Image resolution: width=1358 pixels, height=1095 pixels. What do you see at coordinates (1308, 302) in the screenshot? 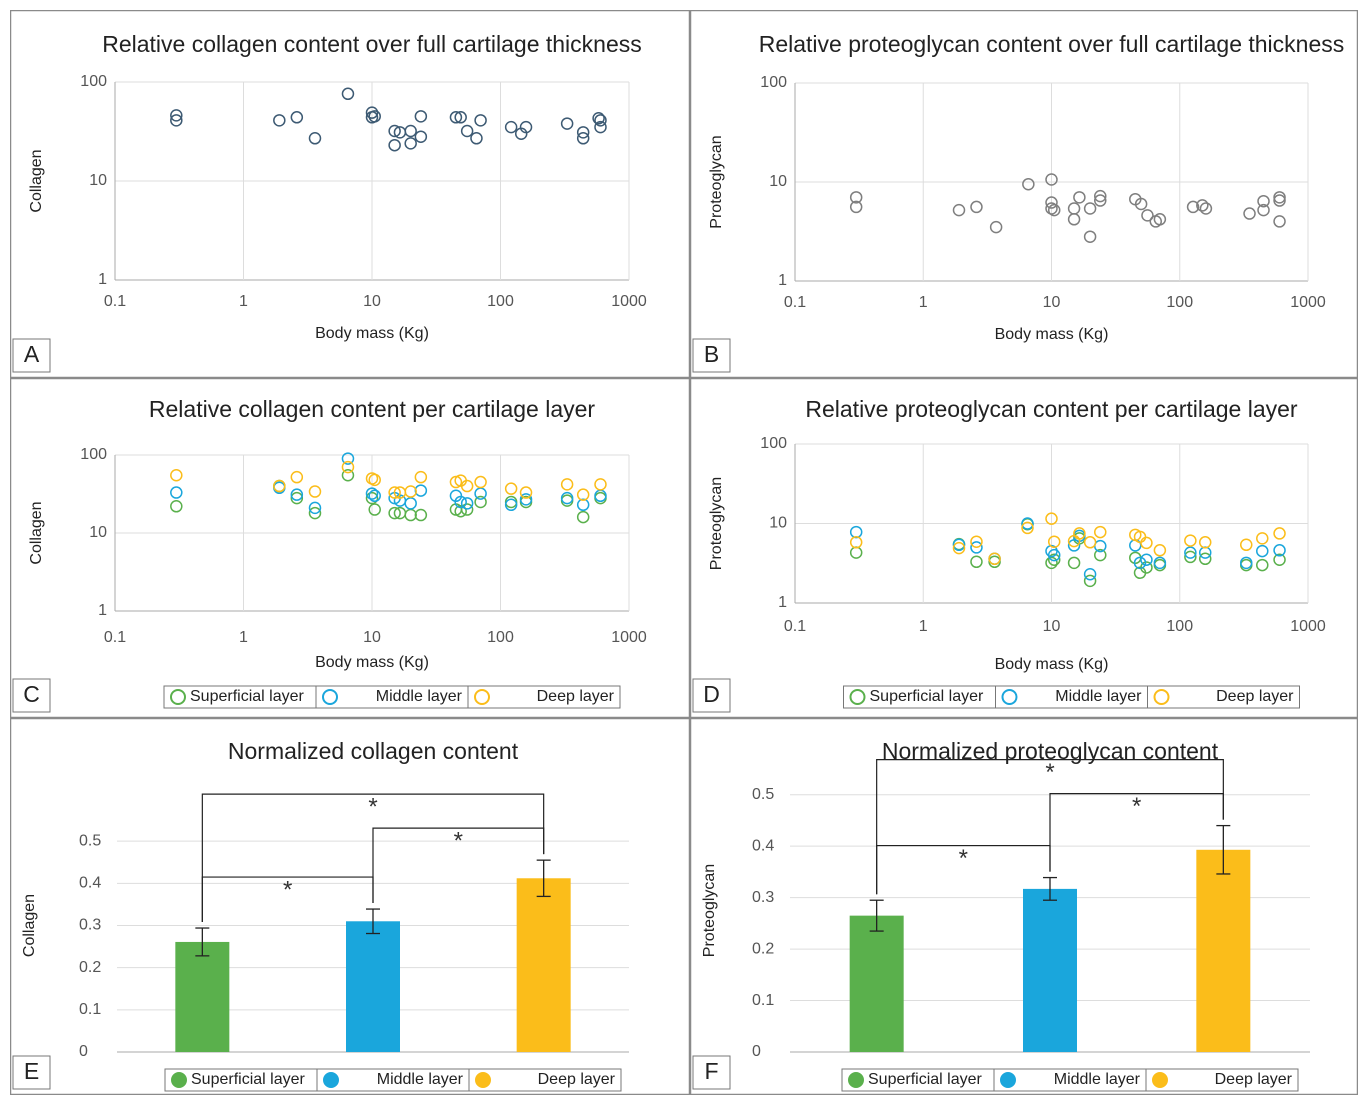
I see `x-tick-label: 1000` at bounding box center [1308, 302].